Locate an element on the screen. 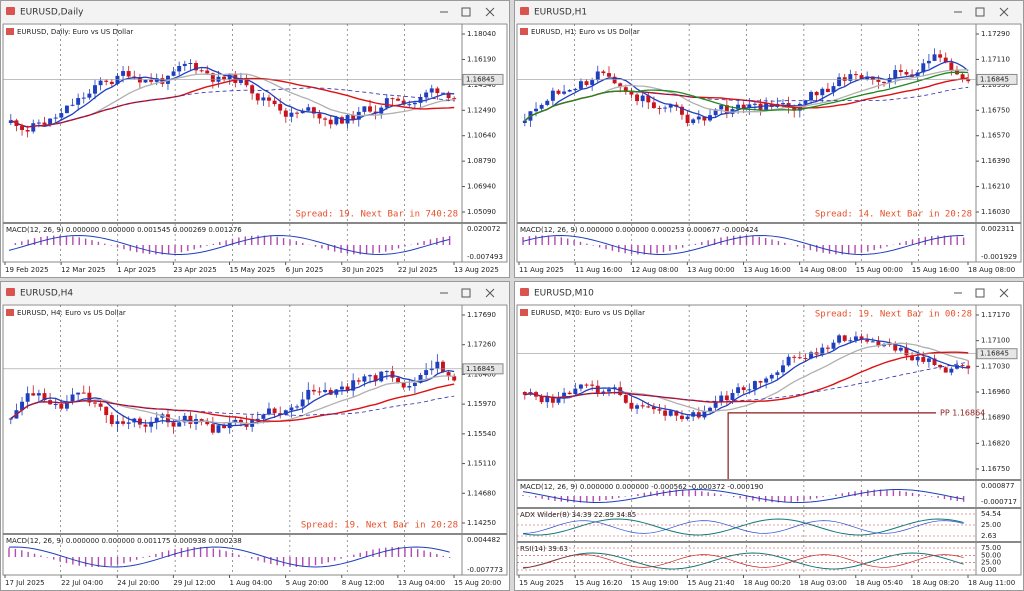  time-label: 13 Aug 04:00 is located at coordinates (421, 583).